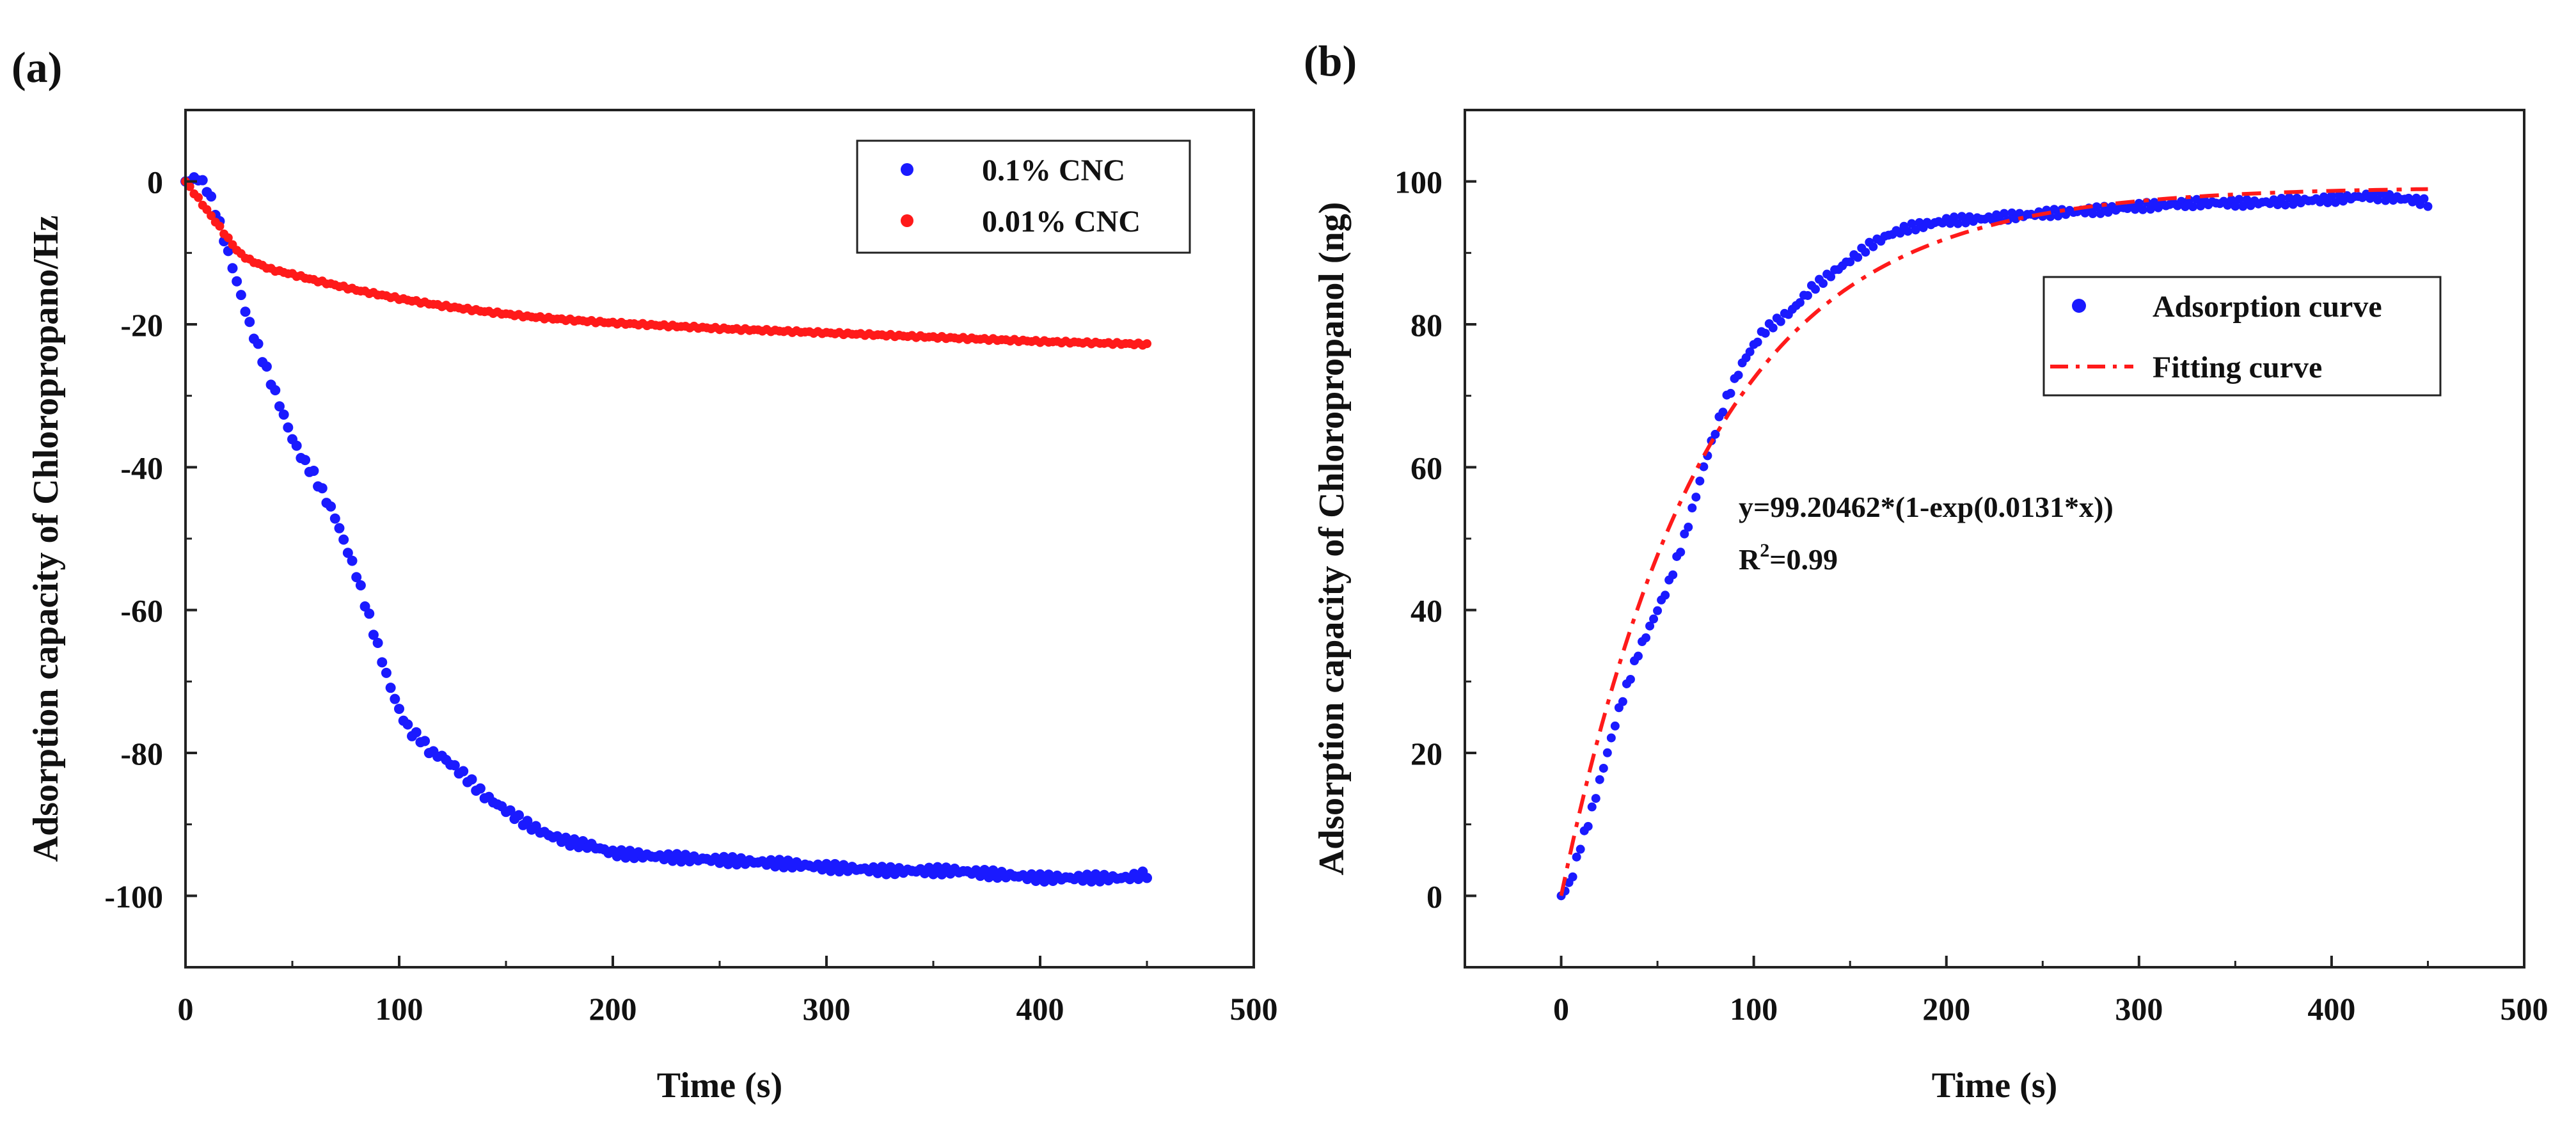  I want to click on fit-r-squared: R2=0.99, so click(1788, 558).